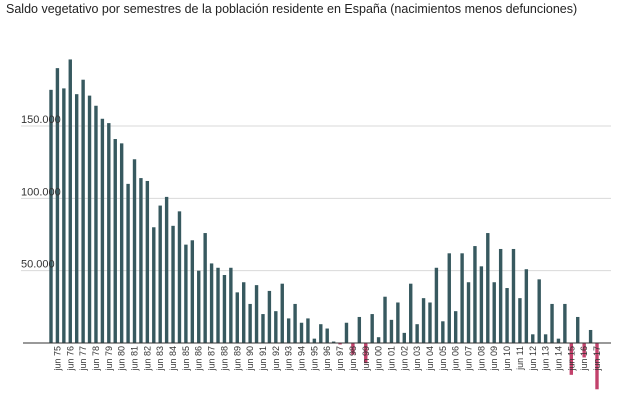  I want to click on x-tick-label: jun 84, so click(173, 359).